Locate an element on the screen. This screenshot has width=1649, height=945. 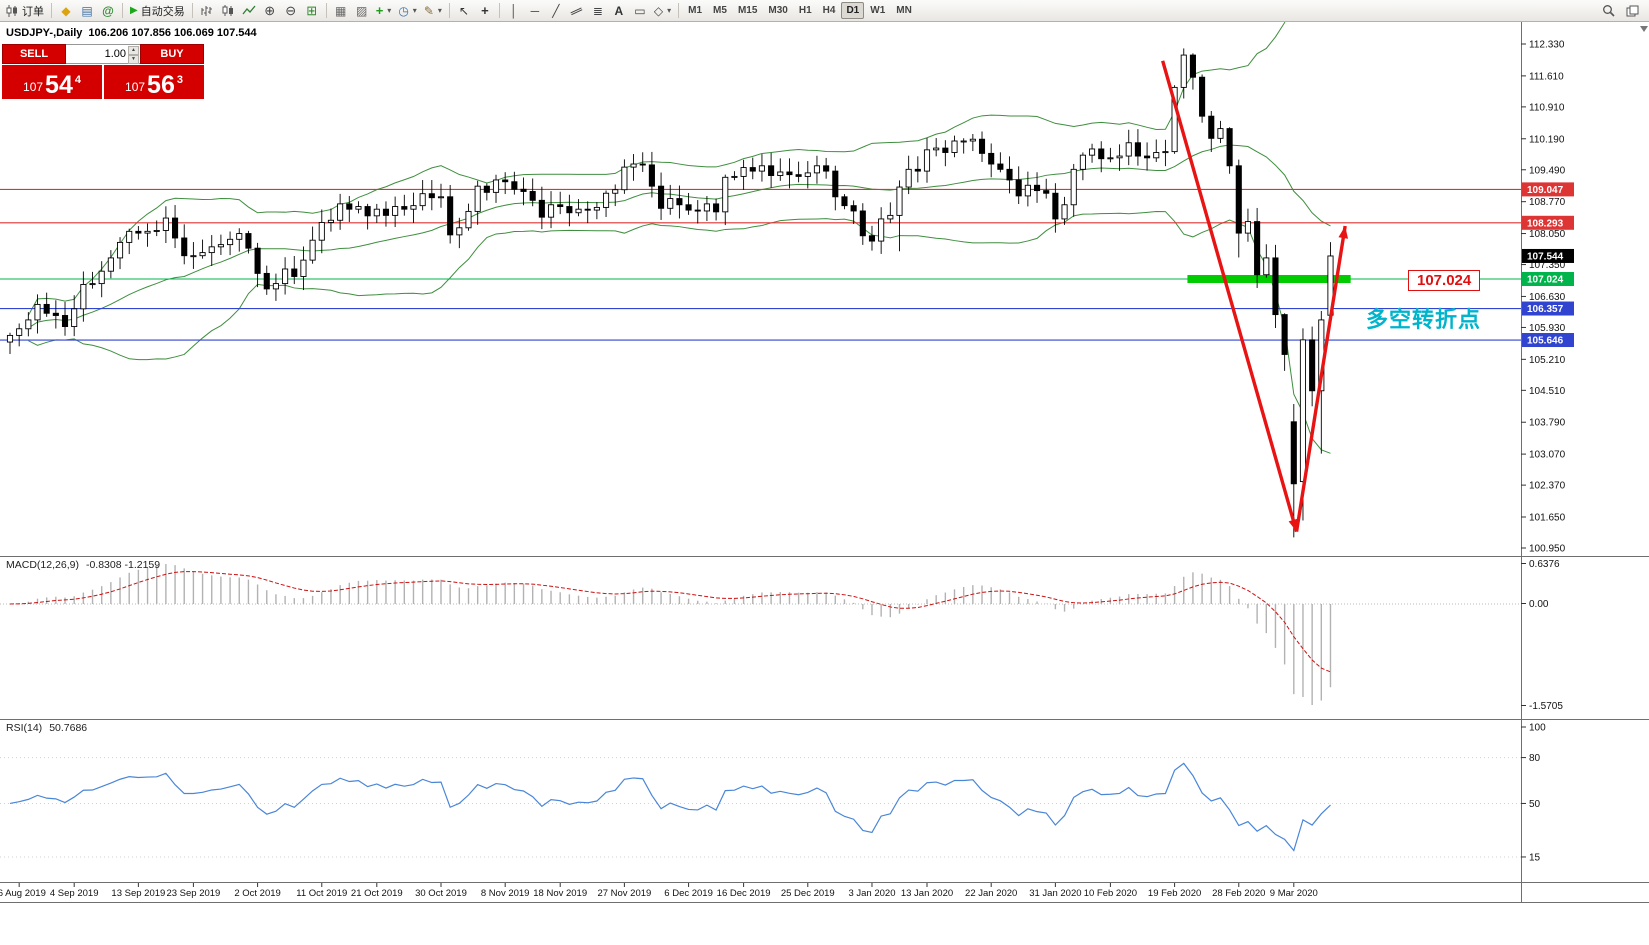
mql5-button: ◆ is located at coordinates (66, 11).